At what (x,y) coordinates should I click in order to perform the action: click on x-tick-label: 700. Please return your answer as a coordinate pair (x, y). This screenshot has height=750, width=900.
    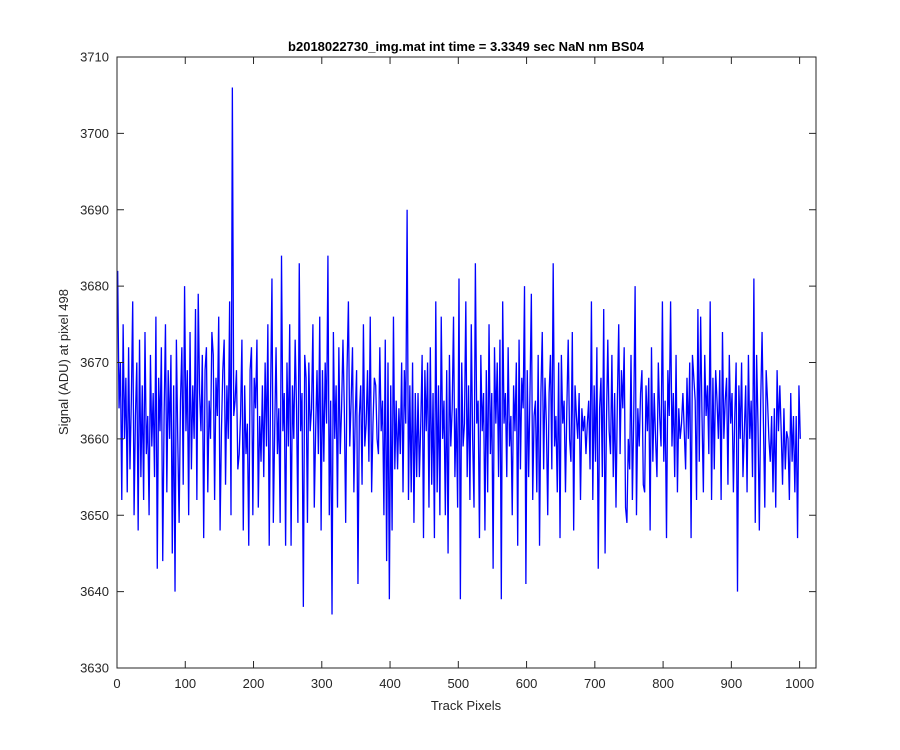
    Looking at the image, I should click on (595, 683).